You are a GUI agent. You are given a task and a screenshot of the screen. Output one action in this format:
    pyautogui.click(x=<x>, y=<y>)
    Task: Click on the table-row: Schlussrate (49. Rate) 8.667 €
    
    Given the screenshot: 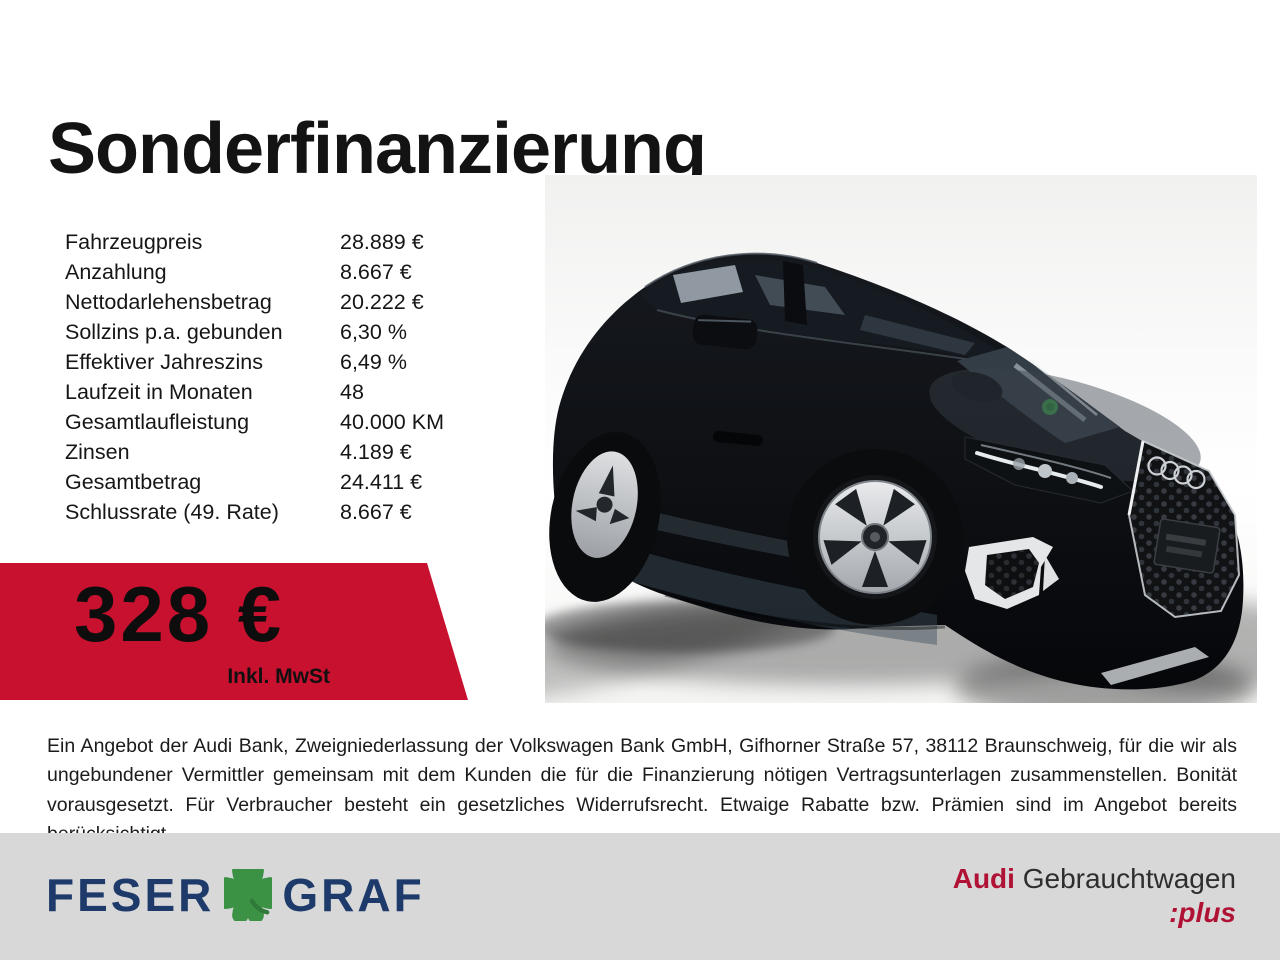 What is the action you would take?
    pyautogui.click(x=290, y=512)
    